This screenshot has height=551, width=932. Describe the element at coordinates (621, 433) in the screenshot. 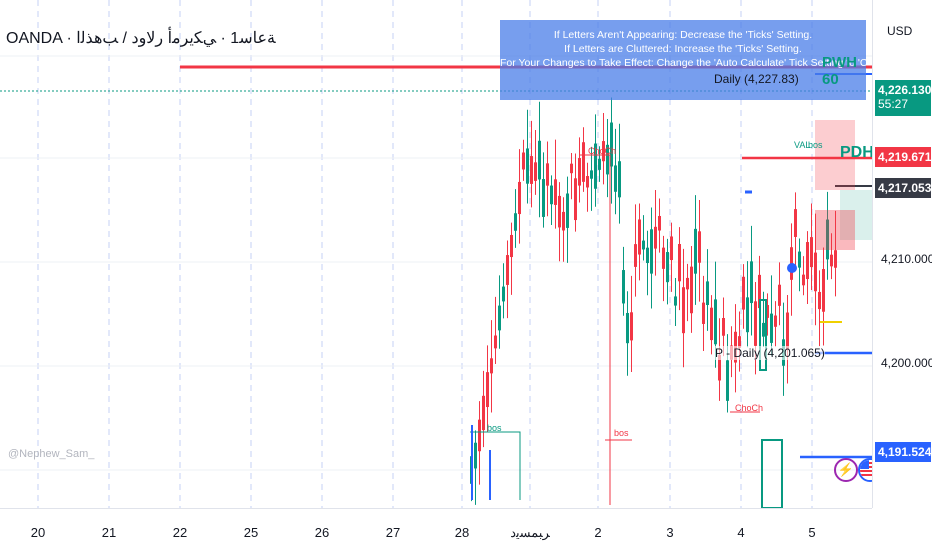

I see `bos-label-2: bos` at that location.